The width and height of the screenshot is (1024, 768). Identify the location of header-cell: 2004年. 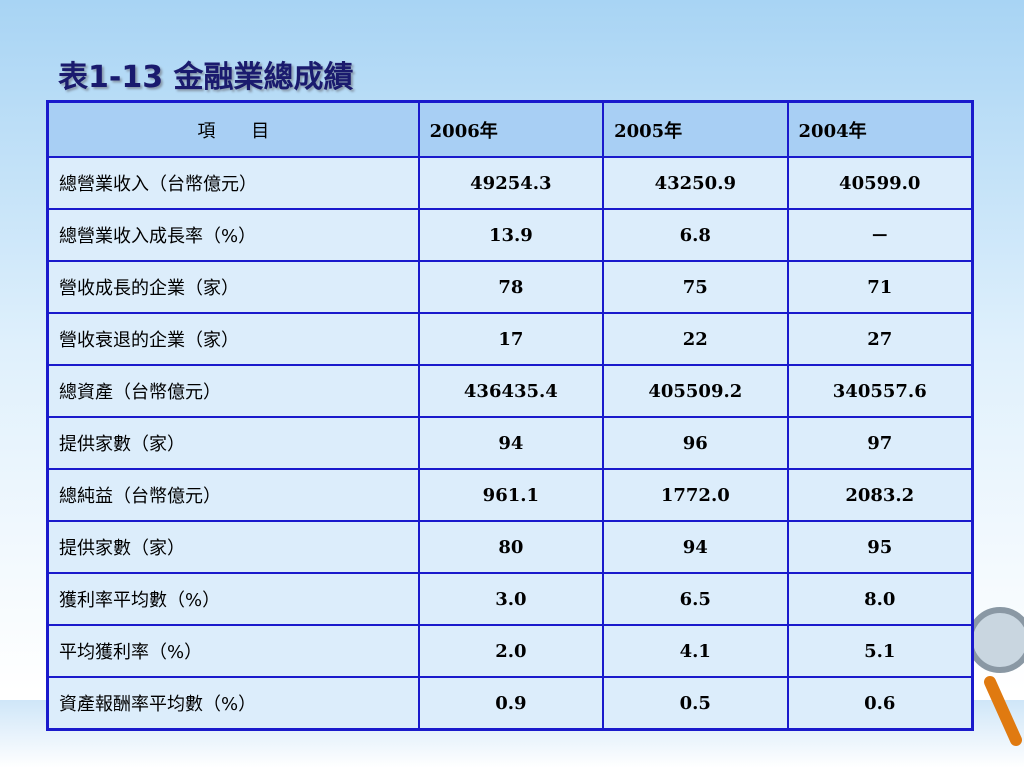
(880, 129).